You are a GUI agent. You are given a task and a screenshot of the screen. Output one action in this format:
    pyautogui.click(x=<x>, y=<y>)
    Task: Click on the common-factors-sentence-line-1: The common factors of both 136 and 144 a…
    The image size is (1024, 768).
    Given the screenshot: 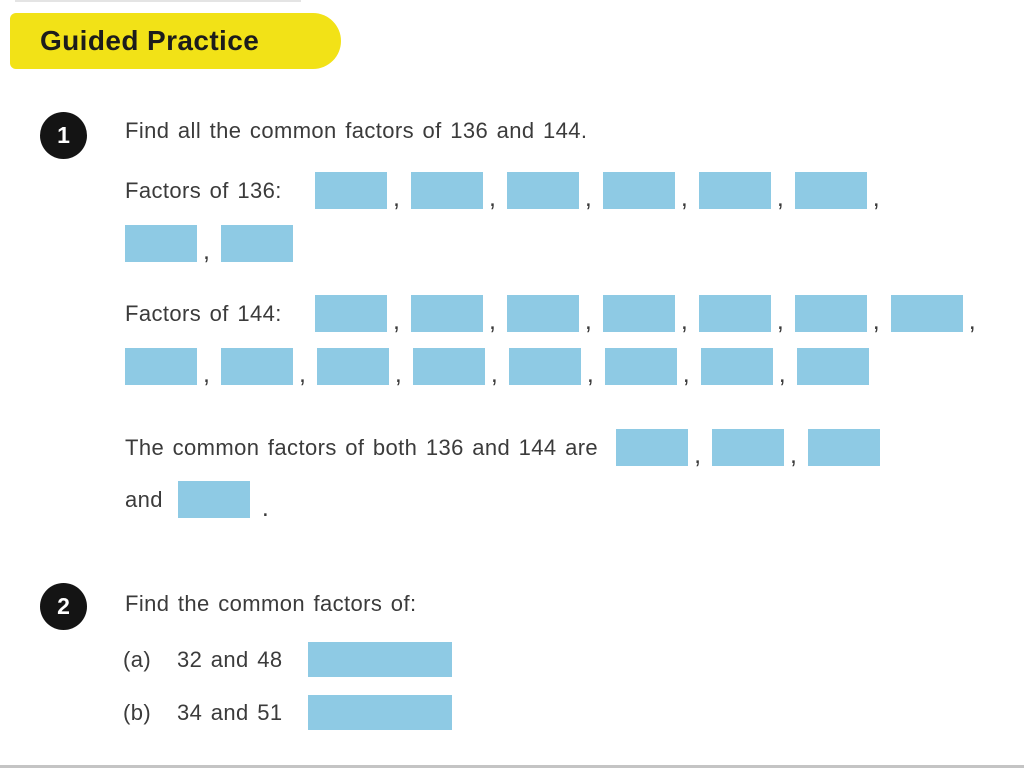 What is the action you would take?
    pyautogui.click(x=502, y=449)
    